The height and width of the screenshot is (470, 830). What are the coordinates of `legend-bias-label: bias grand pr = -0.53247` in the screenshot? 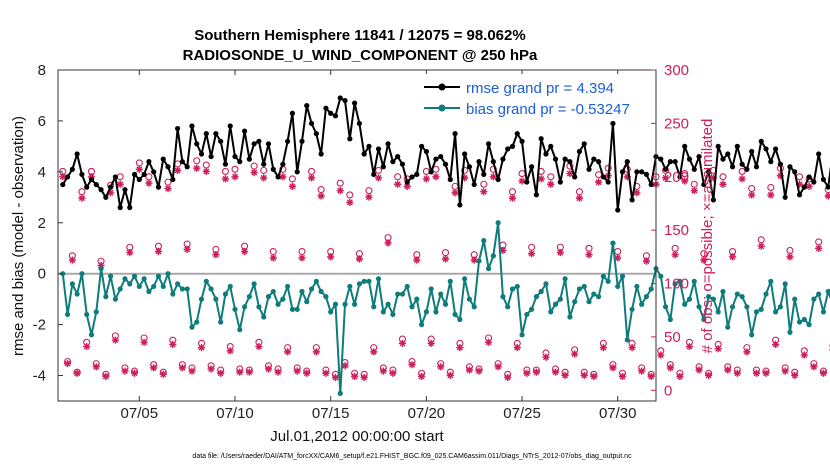 It's located at (548, 109).